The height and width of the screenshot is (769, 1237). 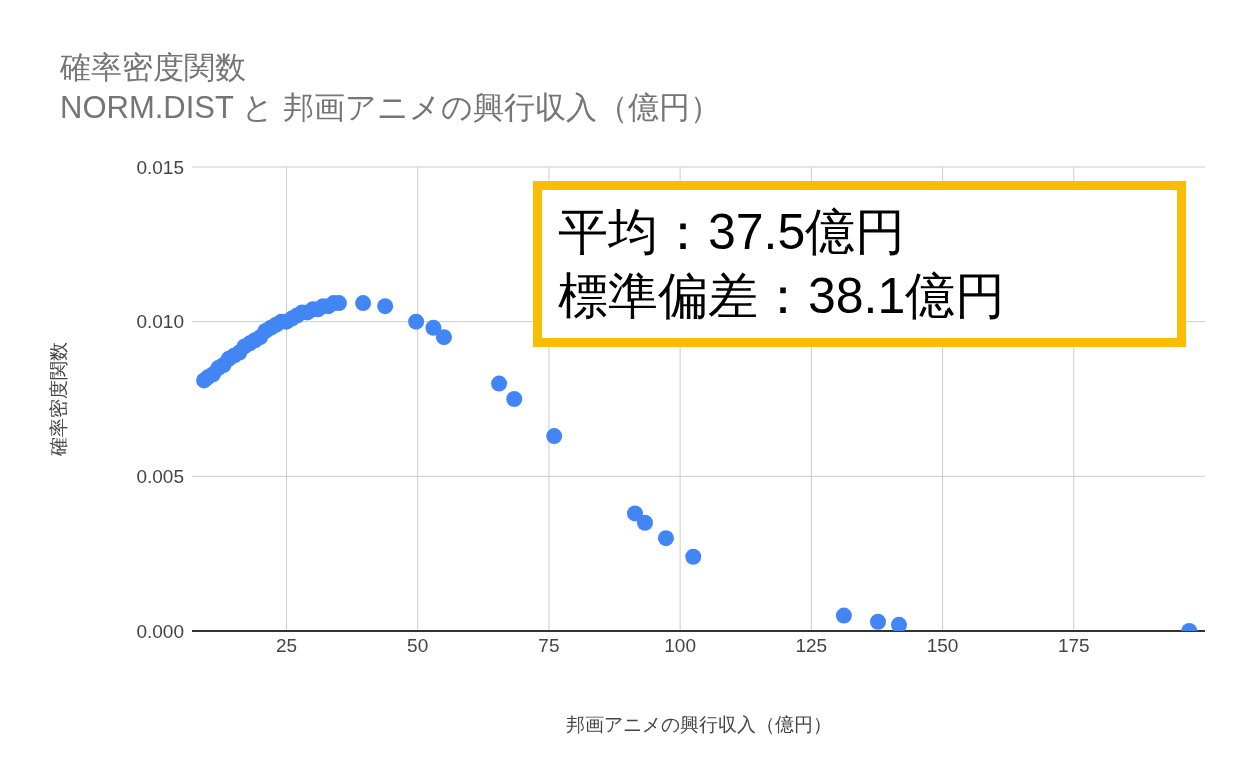 What do you see at coordinates (286, 646) in the screenshot?
I see `x-tick-label: 25` at bounding box center [286, 646].